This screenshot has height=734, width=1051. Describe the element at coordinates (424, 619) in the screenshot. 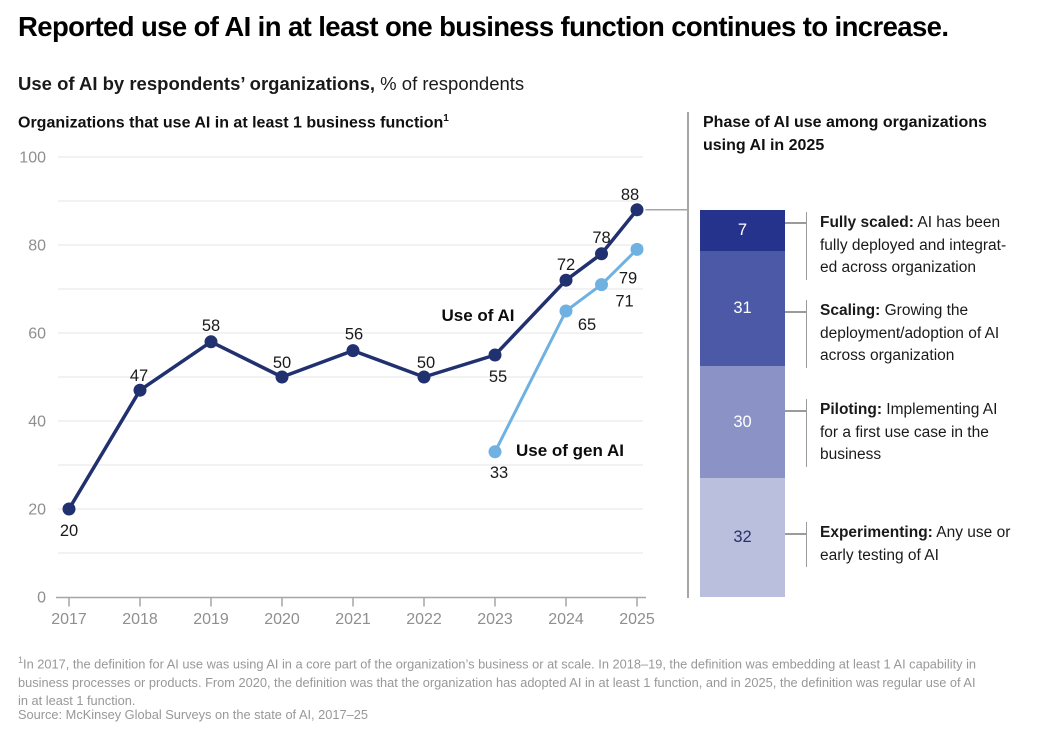

I see `x-tick-label: 2022` at that location.